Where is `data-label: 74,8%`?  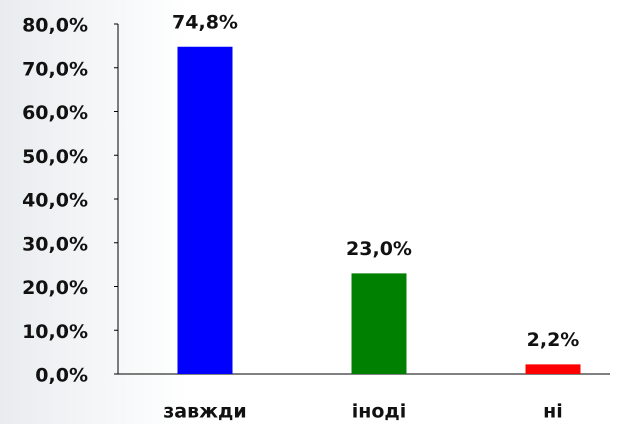 data-label: 74,8% is located at coordinates (205, 22).